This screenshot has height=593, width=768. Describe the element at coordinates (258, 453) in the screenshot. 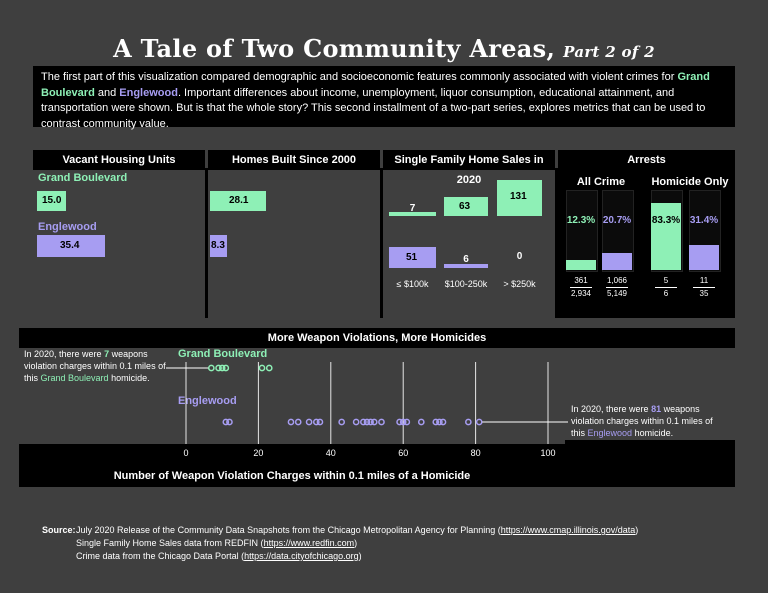

I see `x-tick-20: 20` at that location.